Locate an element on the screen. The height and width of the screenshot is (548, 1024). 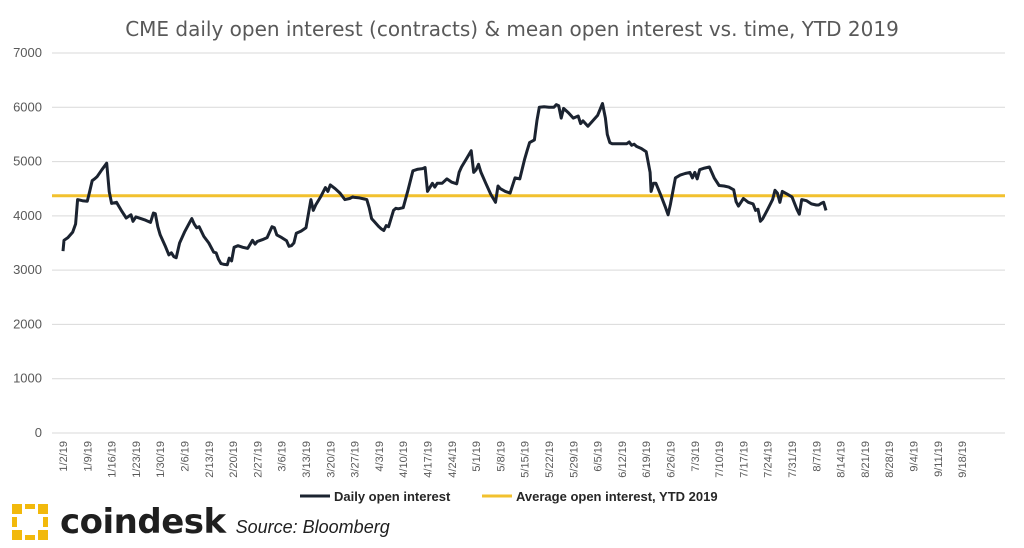
x-tick-label: 5/1/19 is located at coordinates (477, 456).